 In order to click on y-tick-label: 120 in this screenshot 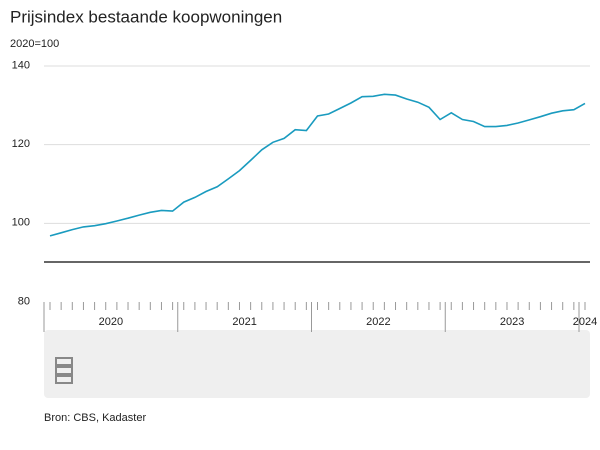, I will do `click(21, 144)`.